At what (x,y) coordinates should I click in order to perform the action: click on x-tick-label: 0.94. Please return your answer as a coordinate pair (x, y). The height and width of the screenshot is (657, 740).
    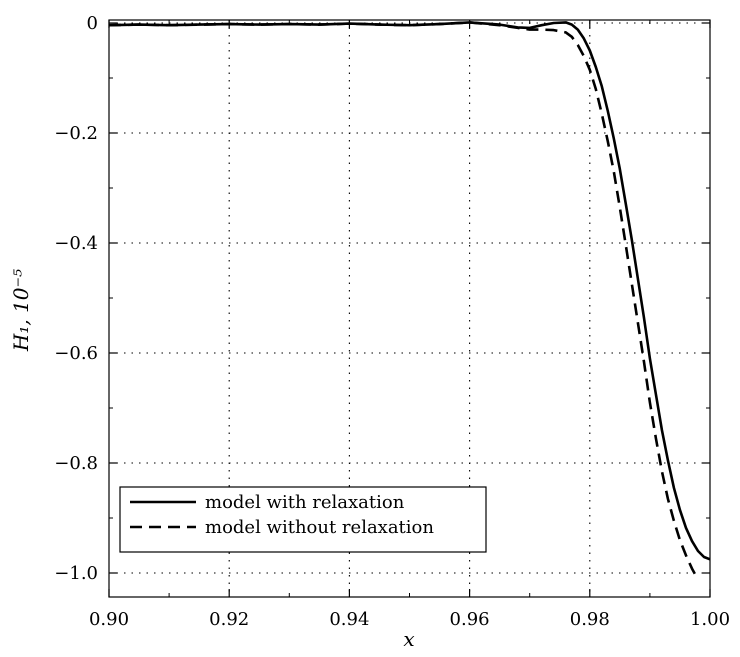
    Looking at the image, I should click on (349, 619).